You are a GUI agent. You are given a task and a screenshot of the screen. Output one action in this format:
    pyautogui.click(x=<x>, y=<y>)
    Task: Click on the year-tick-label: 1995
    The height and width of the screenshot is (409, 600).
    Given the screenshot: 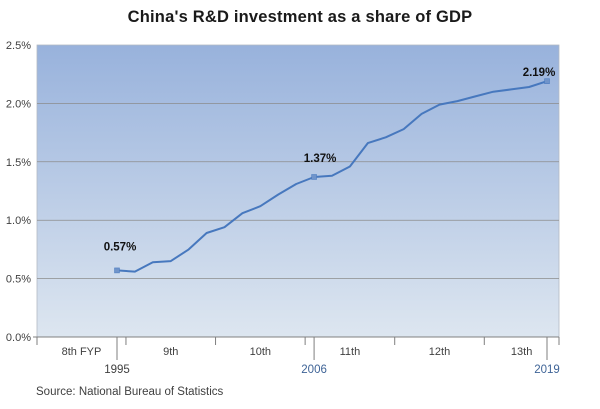 What is the action you would take?
    pyautogui.click(x=117, y=370)
    